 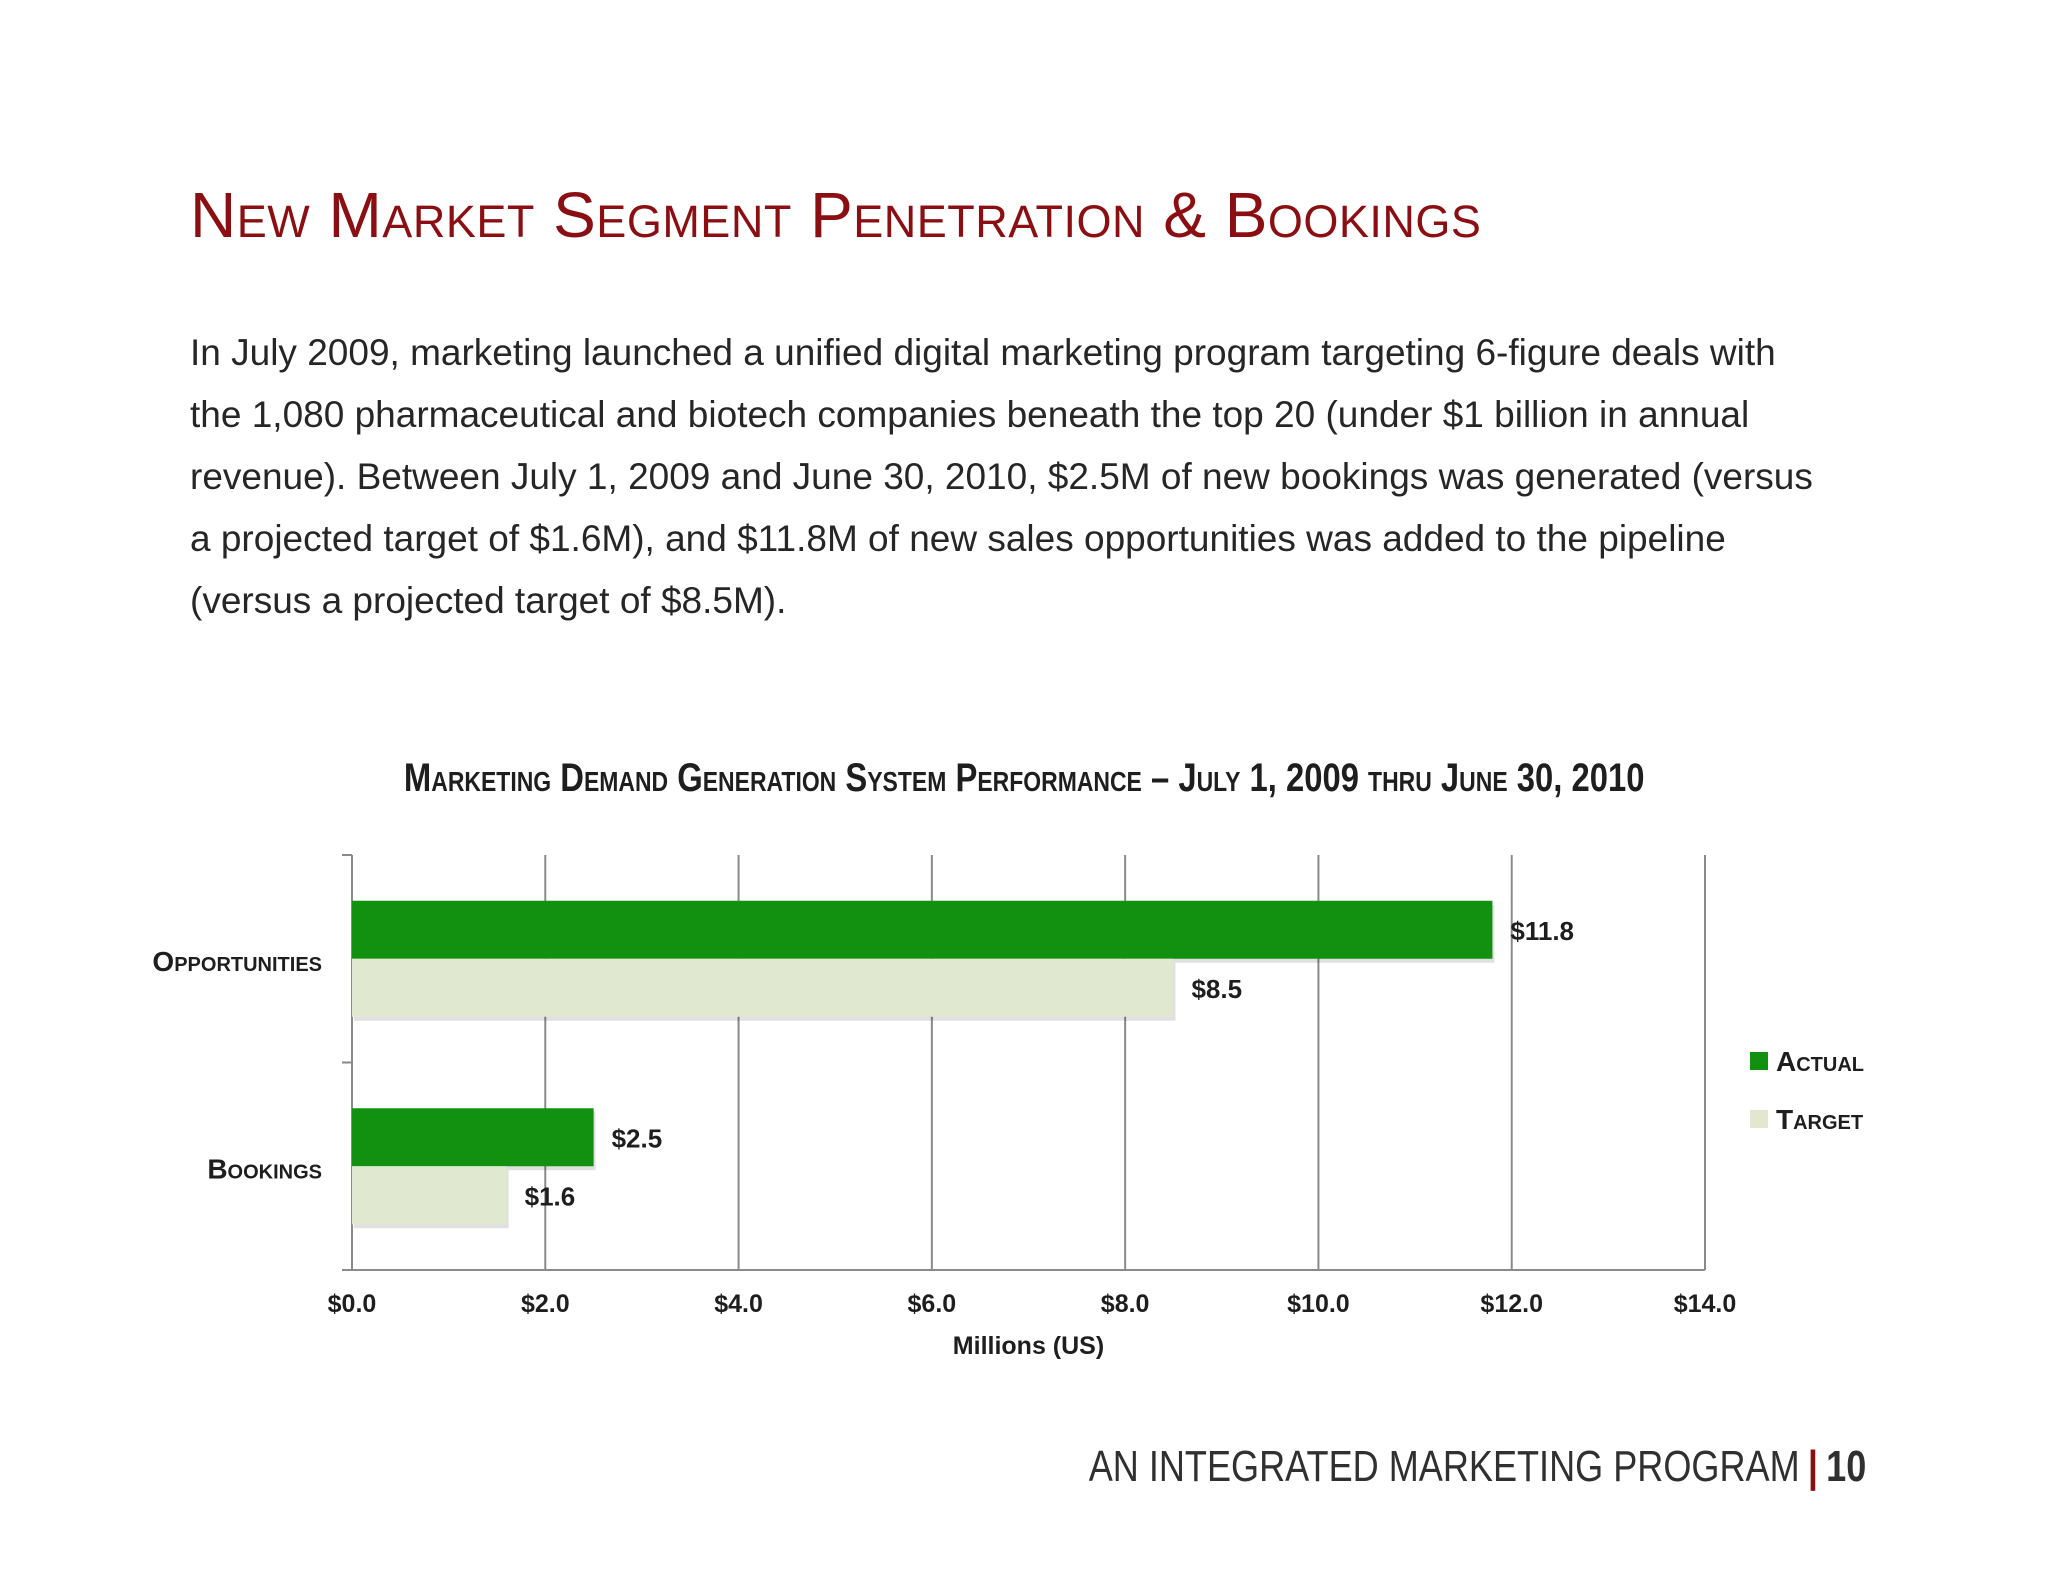 I want to click on x-tick-label: $12.0, so click(x=1511, y=1304).